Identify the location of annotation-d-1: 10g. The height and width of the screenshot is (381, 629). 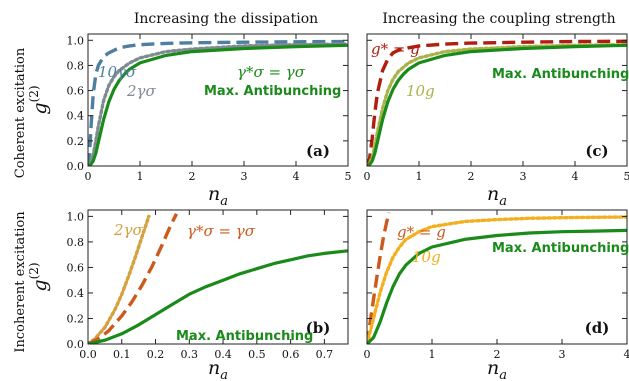
(426, 257).